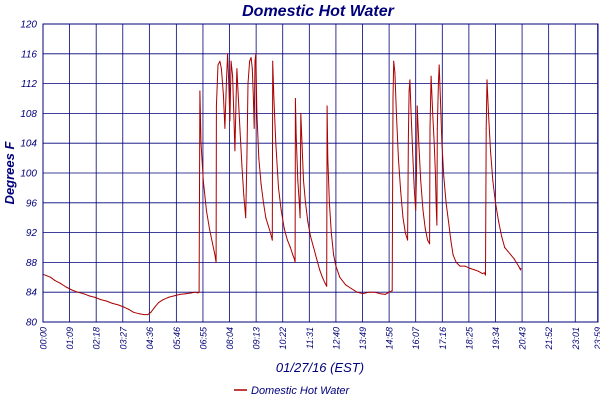 The image size is (600, 400). Describe the element at coordinates (9, 173) in the screenshot. I see `y-axis-label: Degrees F` at that location.